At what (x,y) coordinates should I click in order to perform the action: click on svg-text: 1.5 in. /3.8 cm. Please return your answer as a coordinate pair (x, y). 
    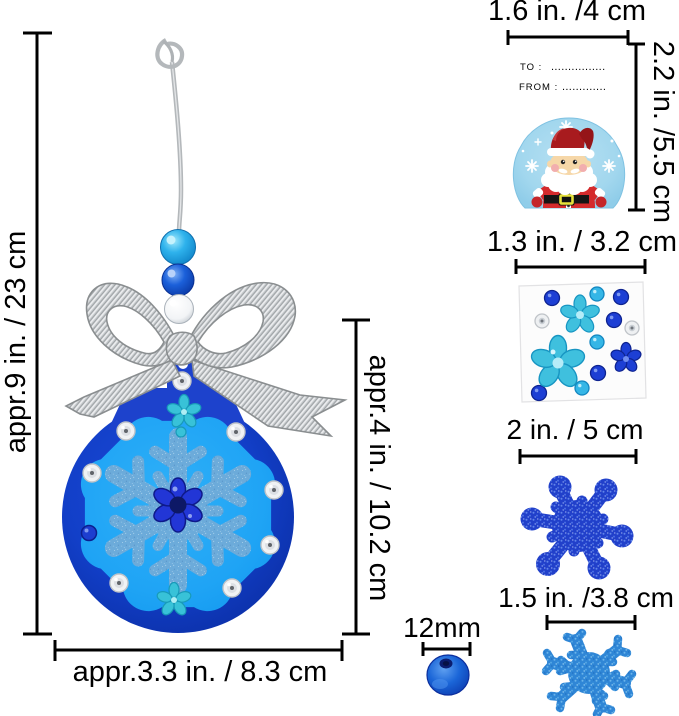
    Looking at the image, I should click on (586, 597).